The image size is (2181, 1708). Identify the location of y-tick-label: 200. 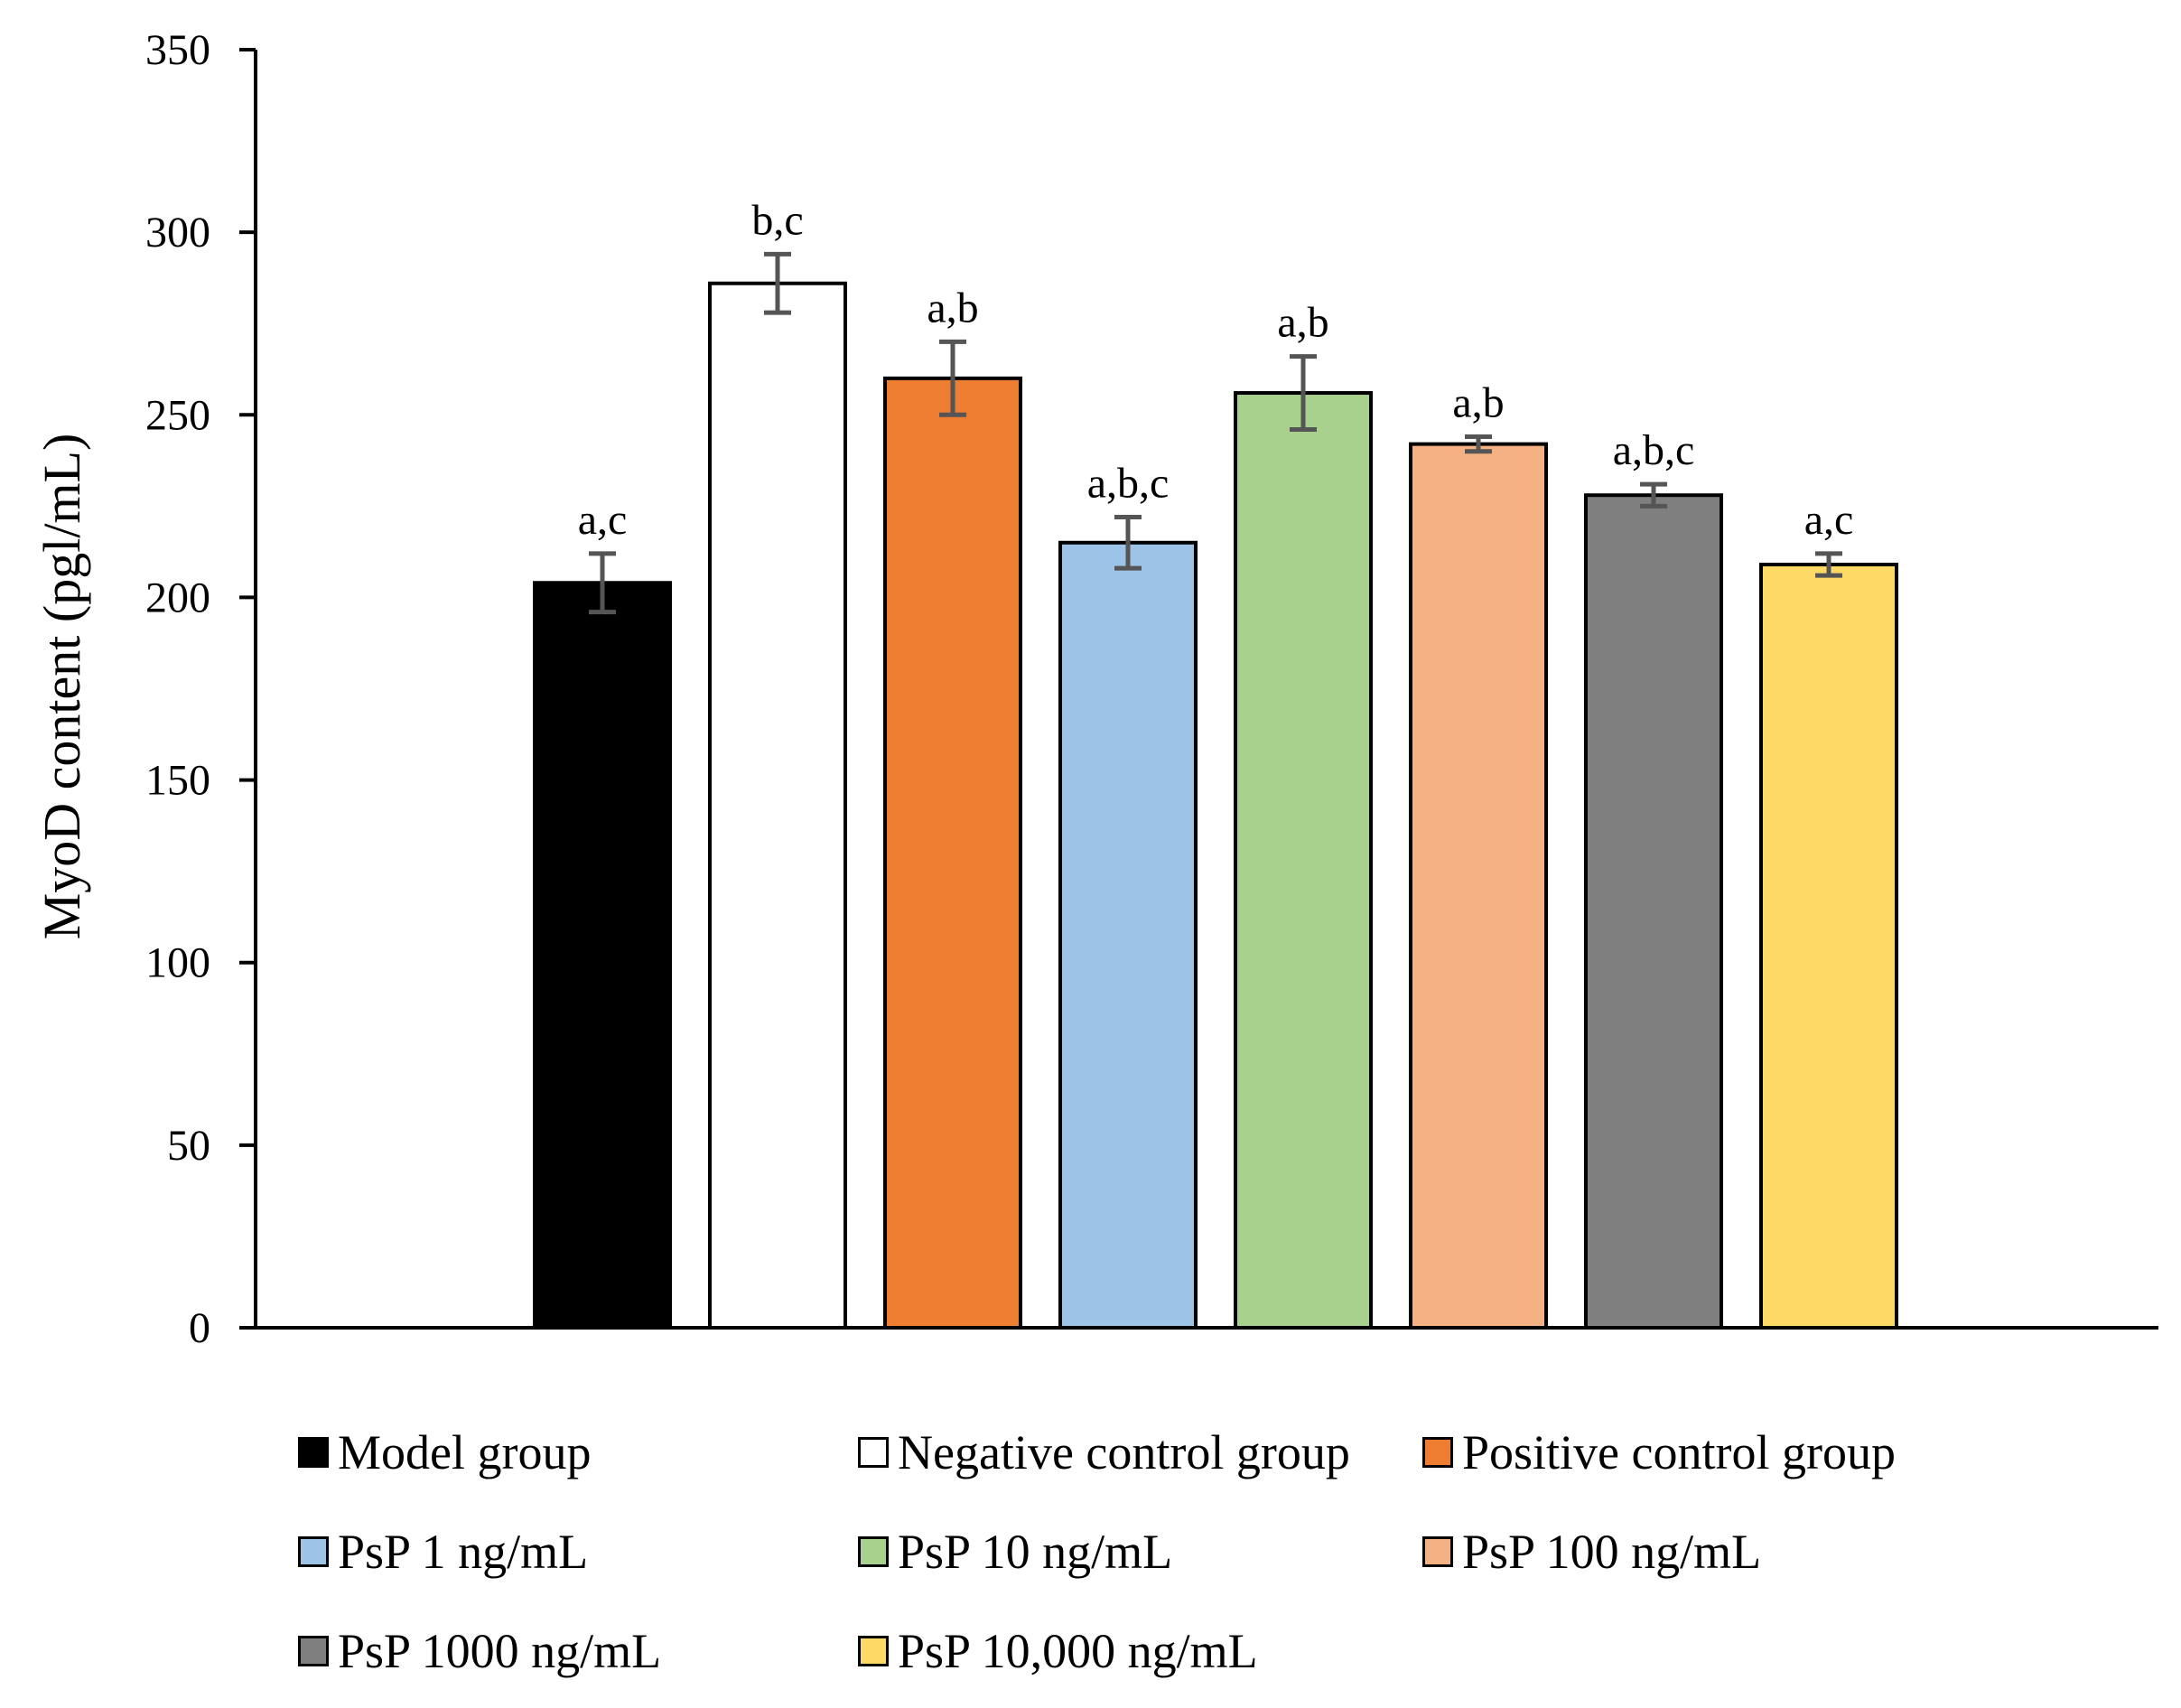
(177, 597).